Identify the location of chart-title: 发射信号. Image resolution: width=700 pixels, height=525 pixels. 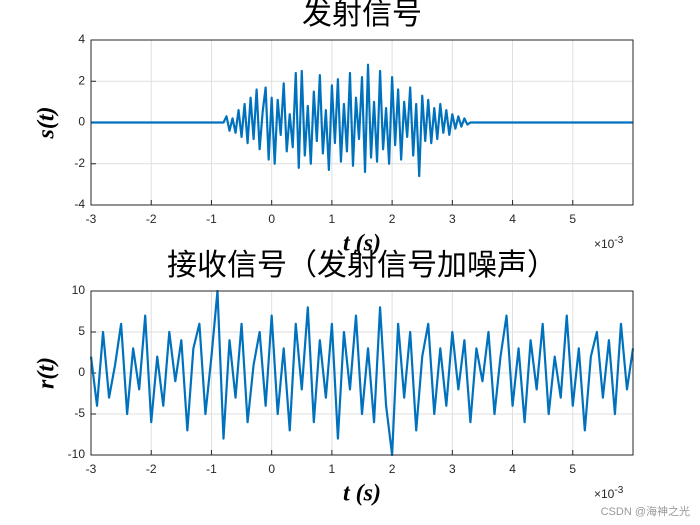
(362, 16).